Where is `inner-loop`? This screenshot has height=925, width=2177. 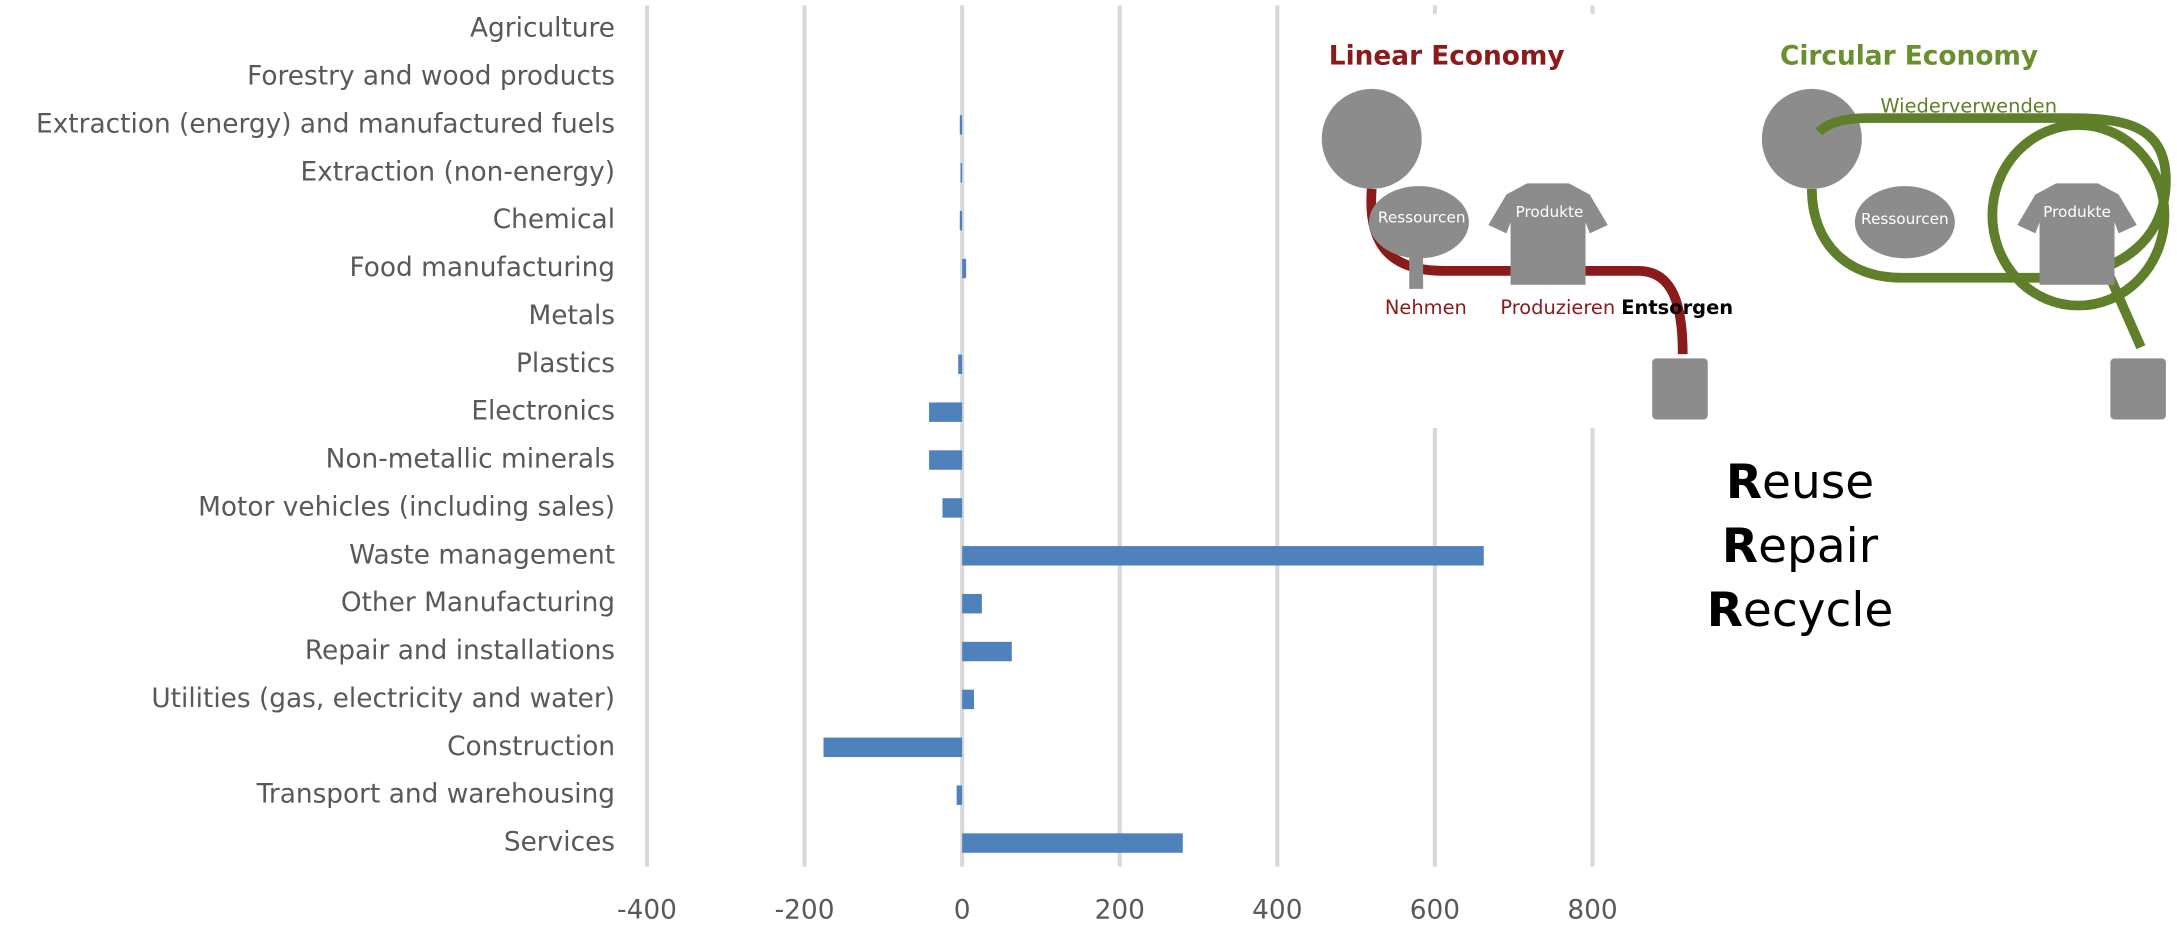
inner-loop is located at coordinates (2078, 215).